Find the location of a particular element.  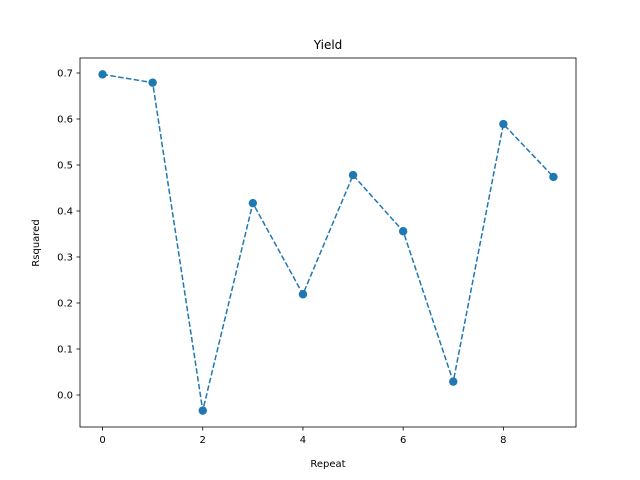

y-tick-label: 0.0 is located at coordinates (65, 396).